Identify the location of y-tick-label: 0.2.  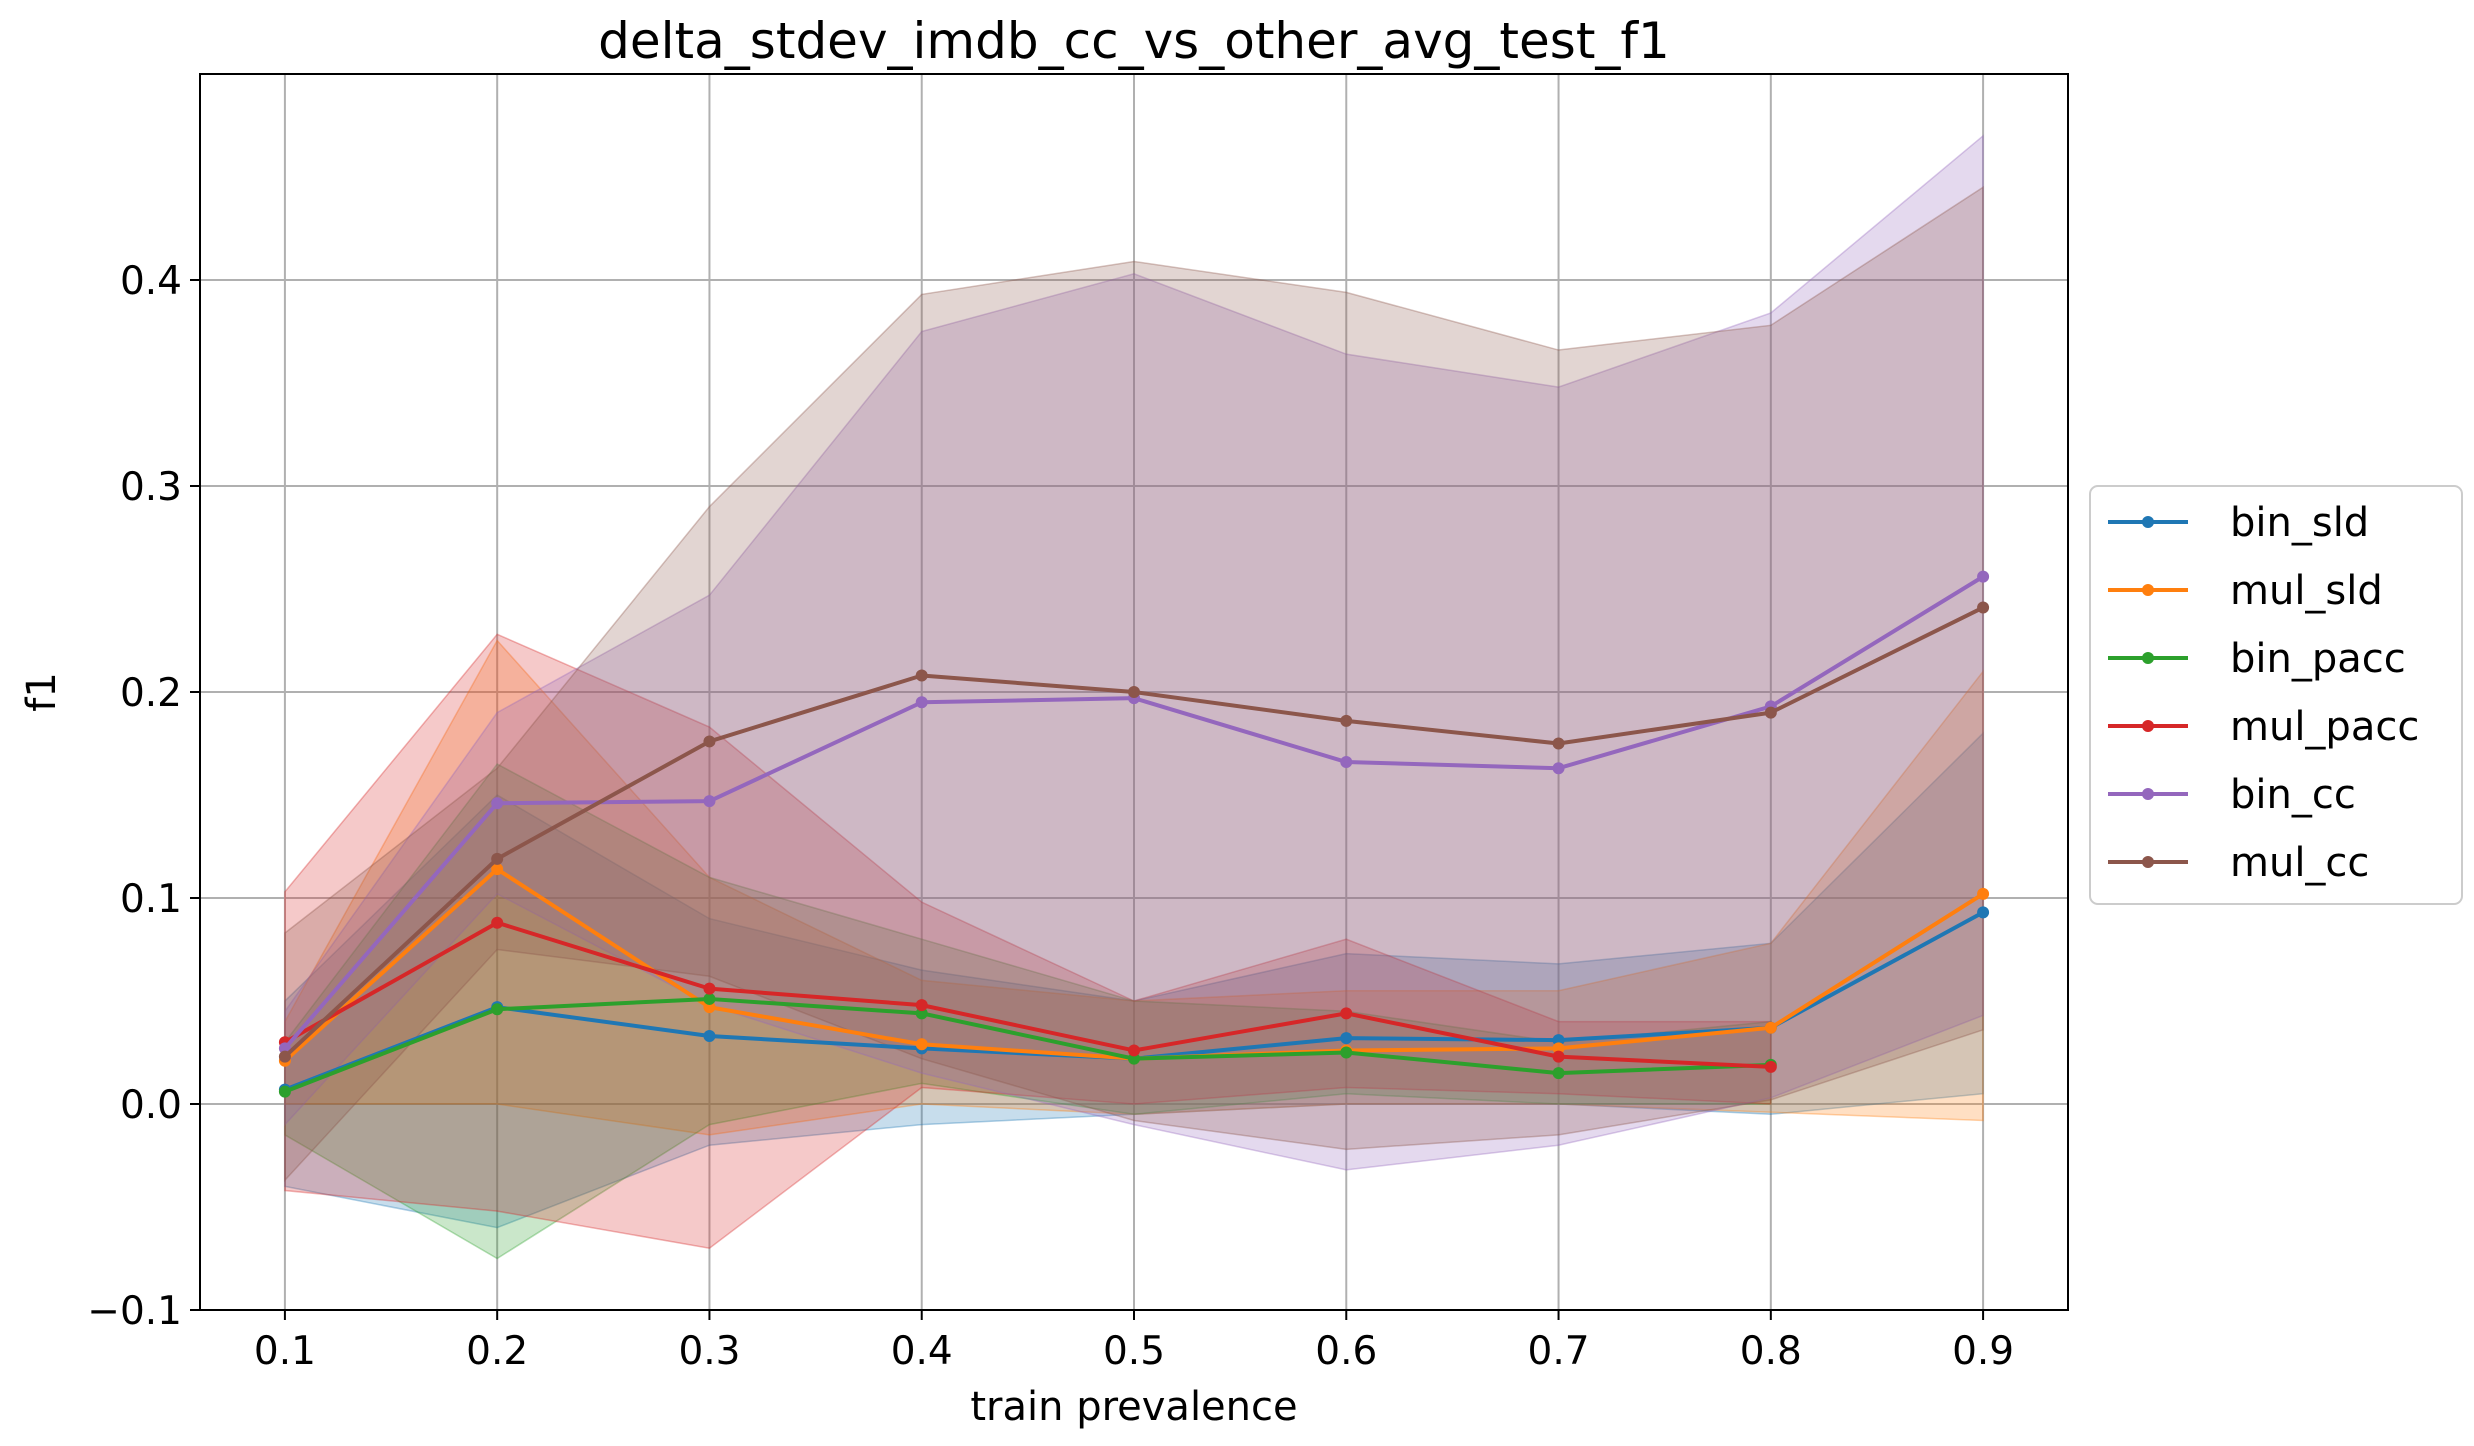
(151, 693).